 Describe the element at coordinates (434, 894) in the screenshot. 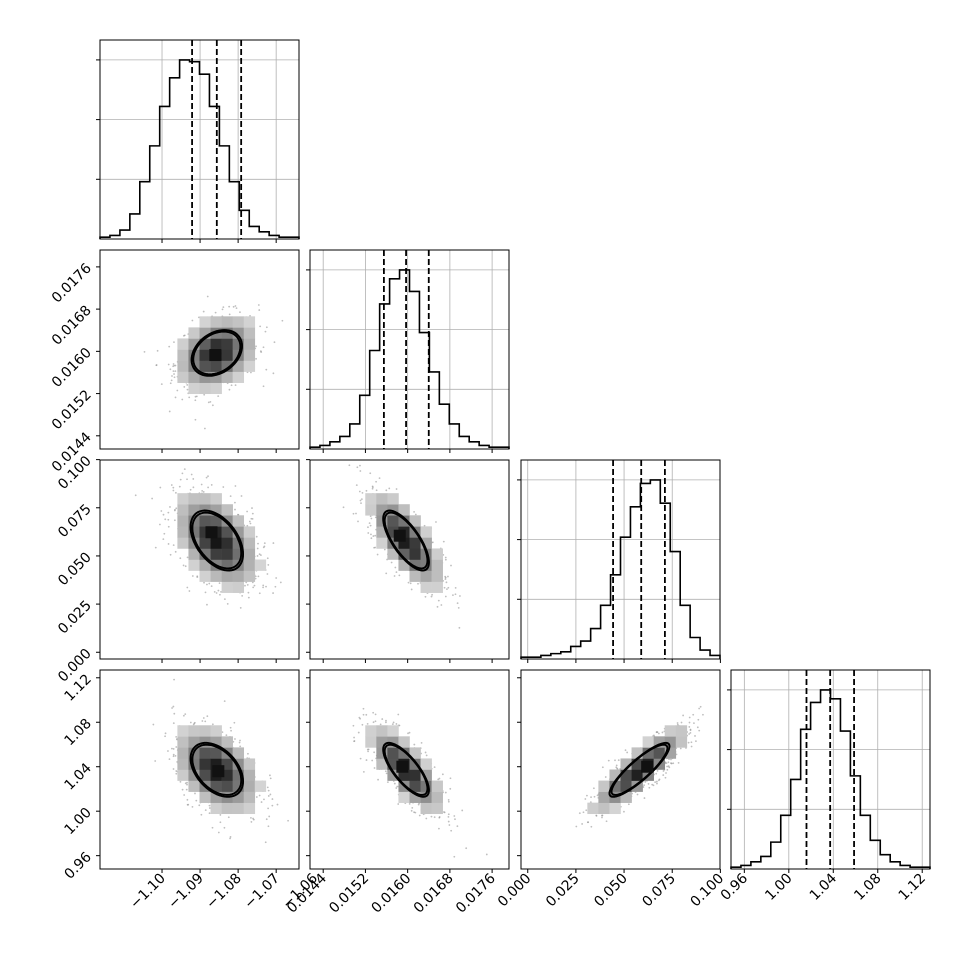

I see `x-tick-label: 0.0168` at that location.